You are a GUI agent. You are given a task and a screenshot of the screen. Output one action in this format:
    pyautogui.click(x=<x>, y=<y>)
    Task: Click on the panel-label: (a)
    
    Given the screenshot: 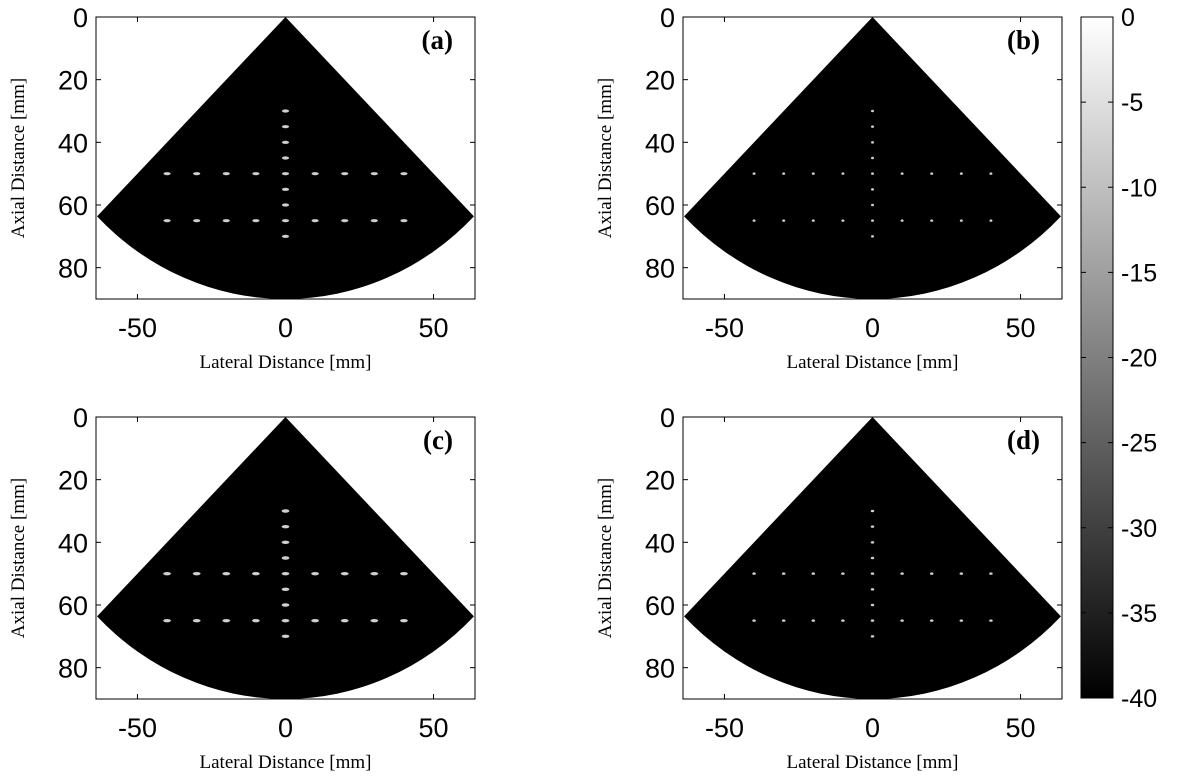 What is the action you would take?
    pyautogui.click(x=437, y=40)
    